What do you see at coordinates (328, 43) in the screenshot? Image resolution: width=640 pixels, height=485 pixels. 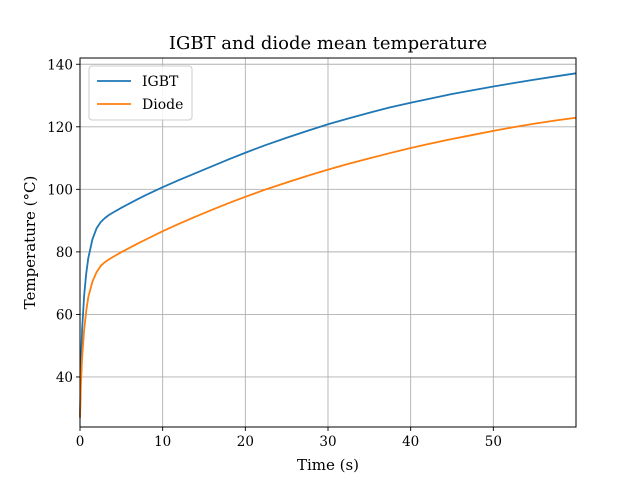 I see `chart-title: IGBT and diode mean temperature` at bounding box center [328, 43].